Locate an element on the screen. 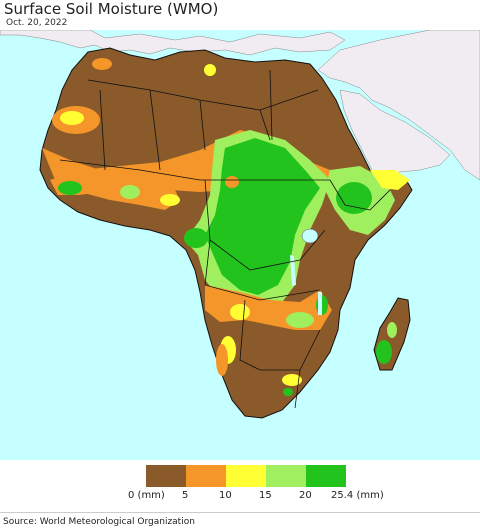 The image size is (480, 531). legend-tick-10: 10 is located at coordinates (225, 495).